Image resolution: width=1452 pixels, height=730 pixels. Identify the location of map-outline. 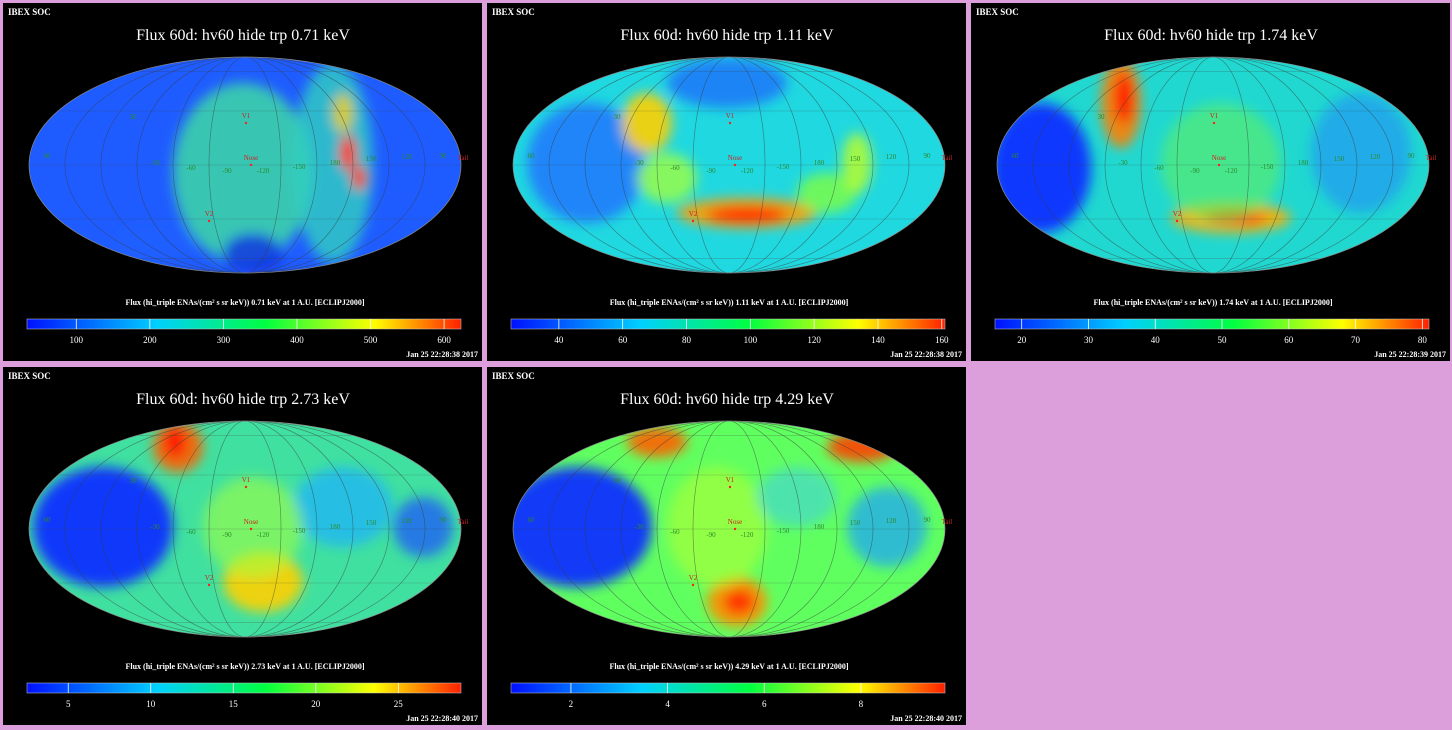
(245, 165).